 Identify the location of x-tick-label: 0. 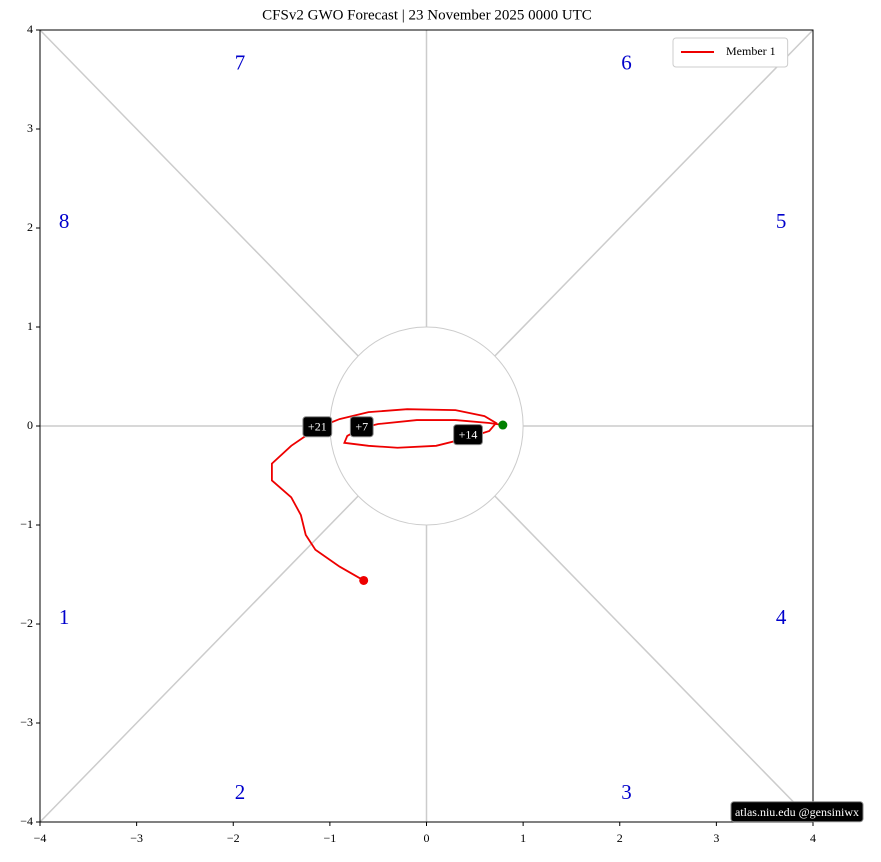
(427, 838).